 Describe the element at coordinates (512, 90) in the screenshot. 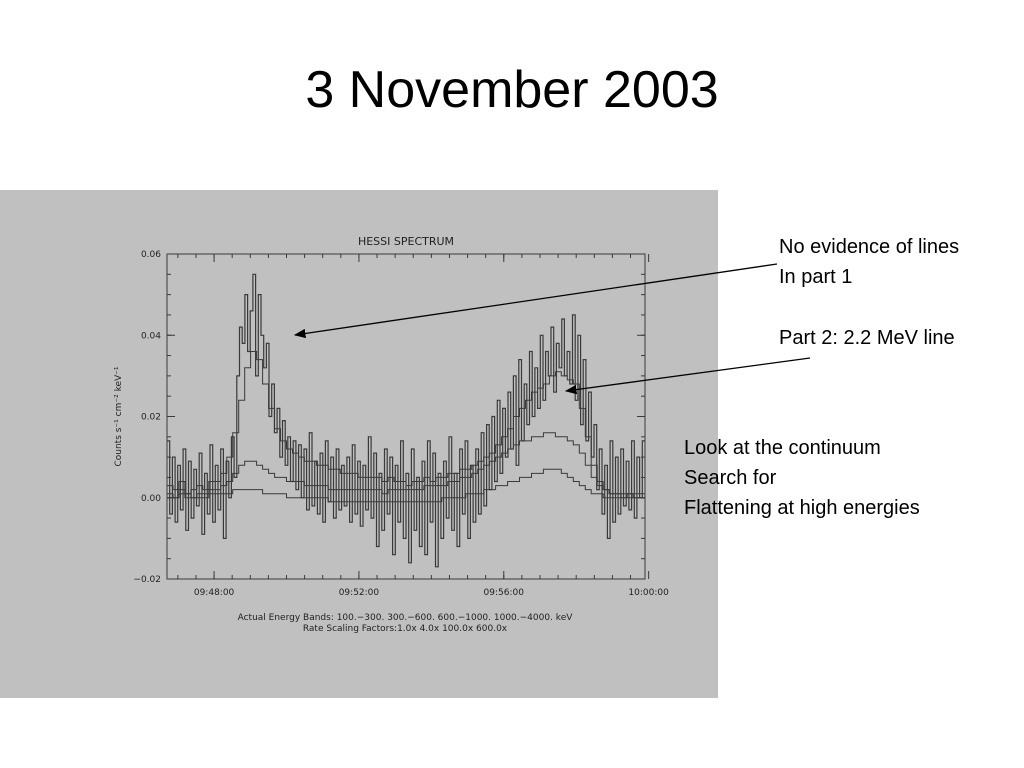

I see `slide-title: 3 November 2003` at that location.